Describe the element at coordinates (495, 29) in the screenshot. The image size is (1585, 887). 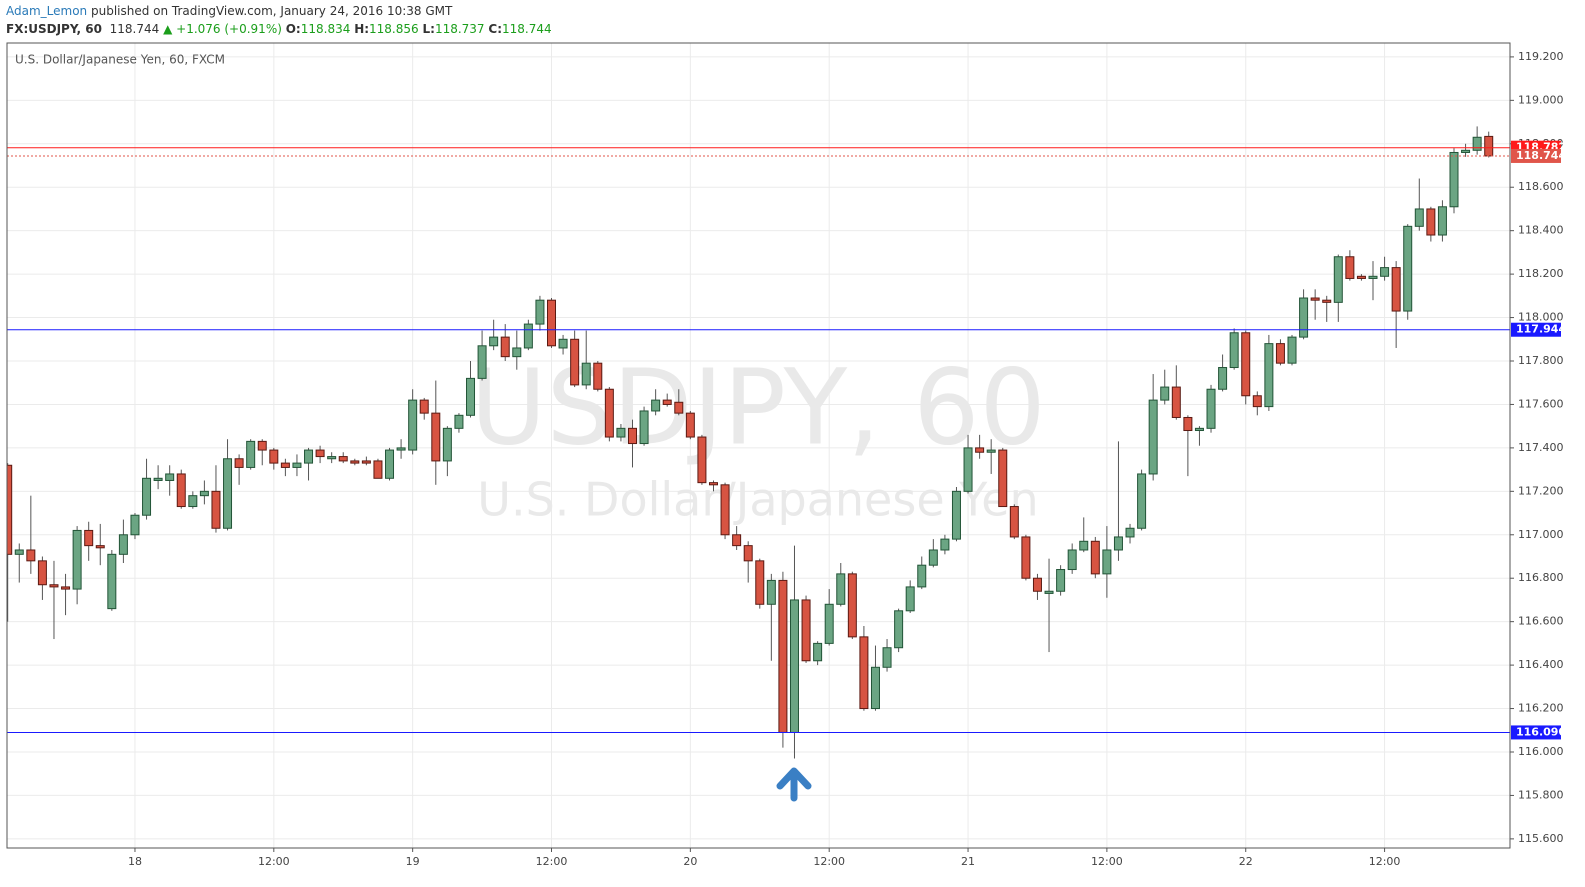
I see `ohlc-label: C:` at that location.